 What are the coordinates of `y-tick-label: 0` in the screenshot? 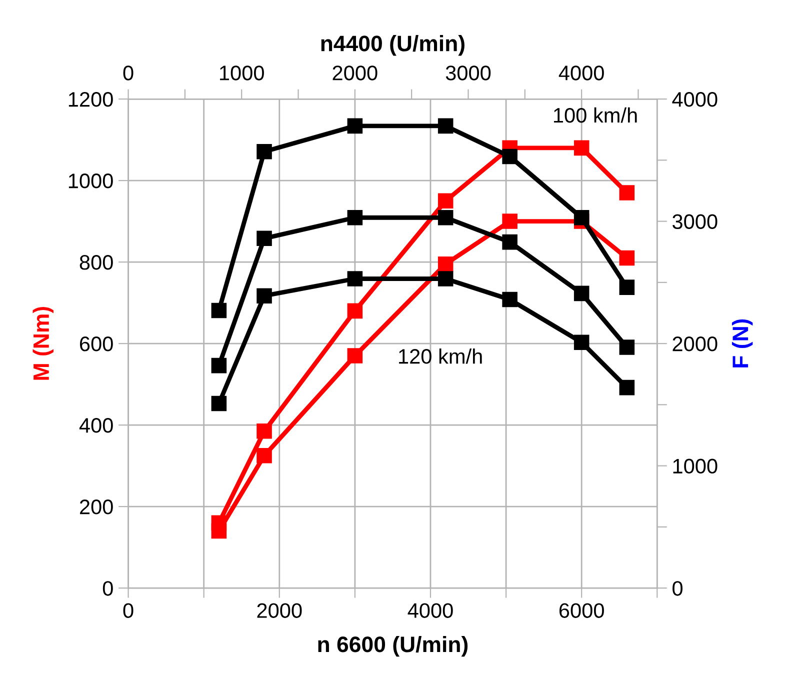 It's located at (107, 588).